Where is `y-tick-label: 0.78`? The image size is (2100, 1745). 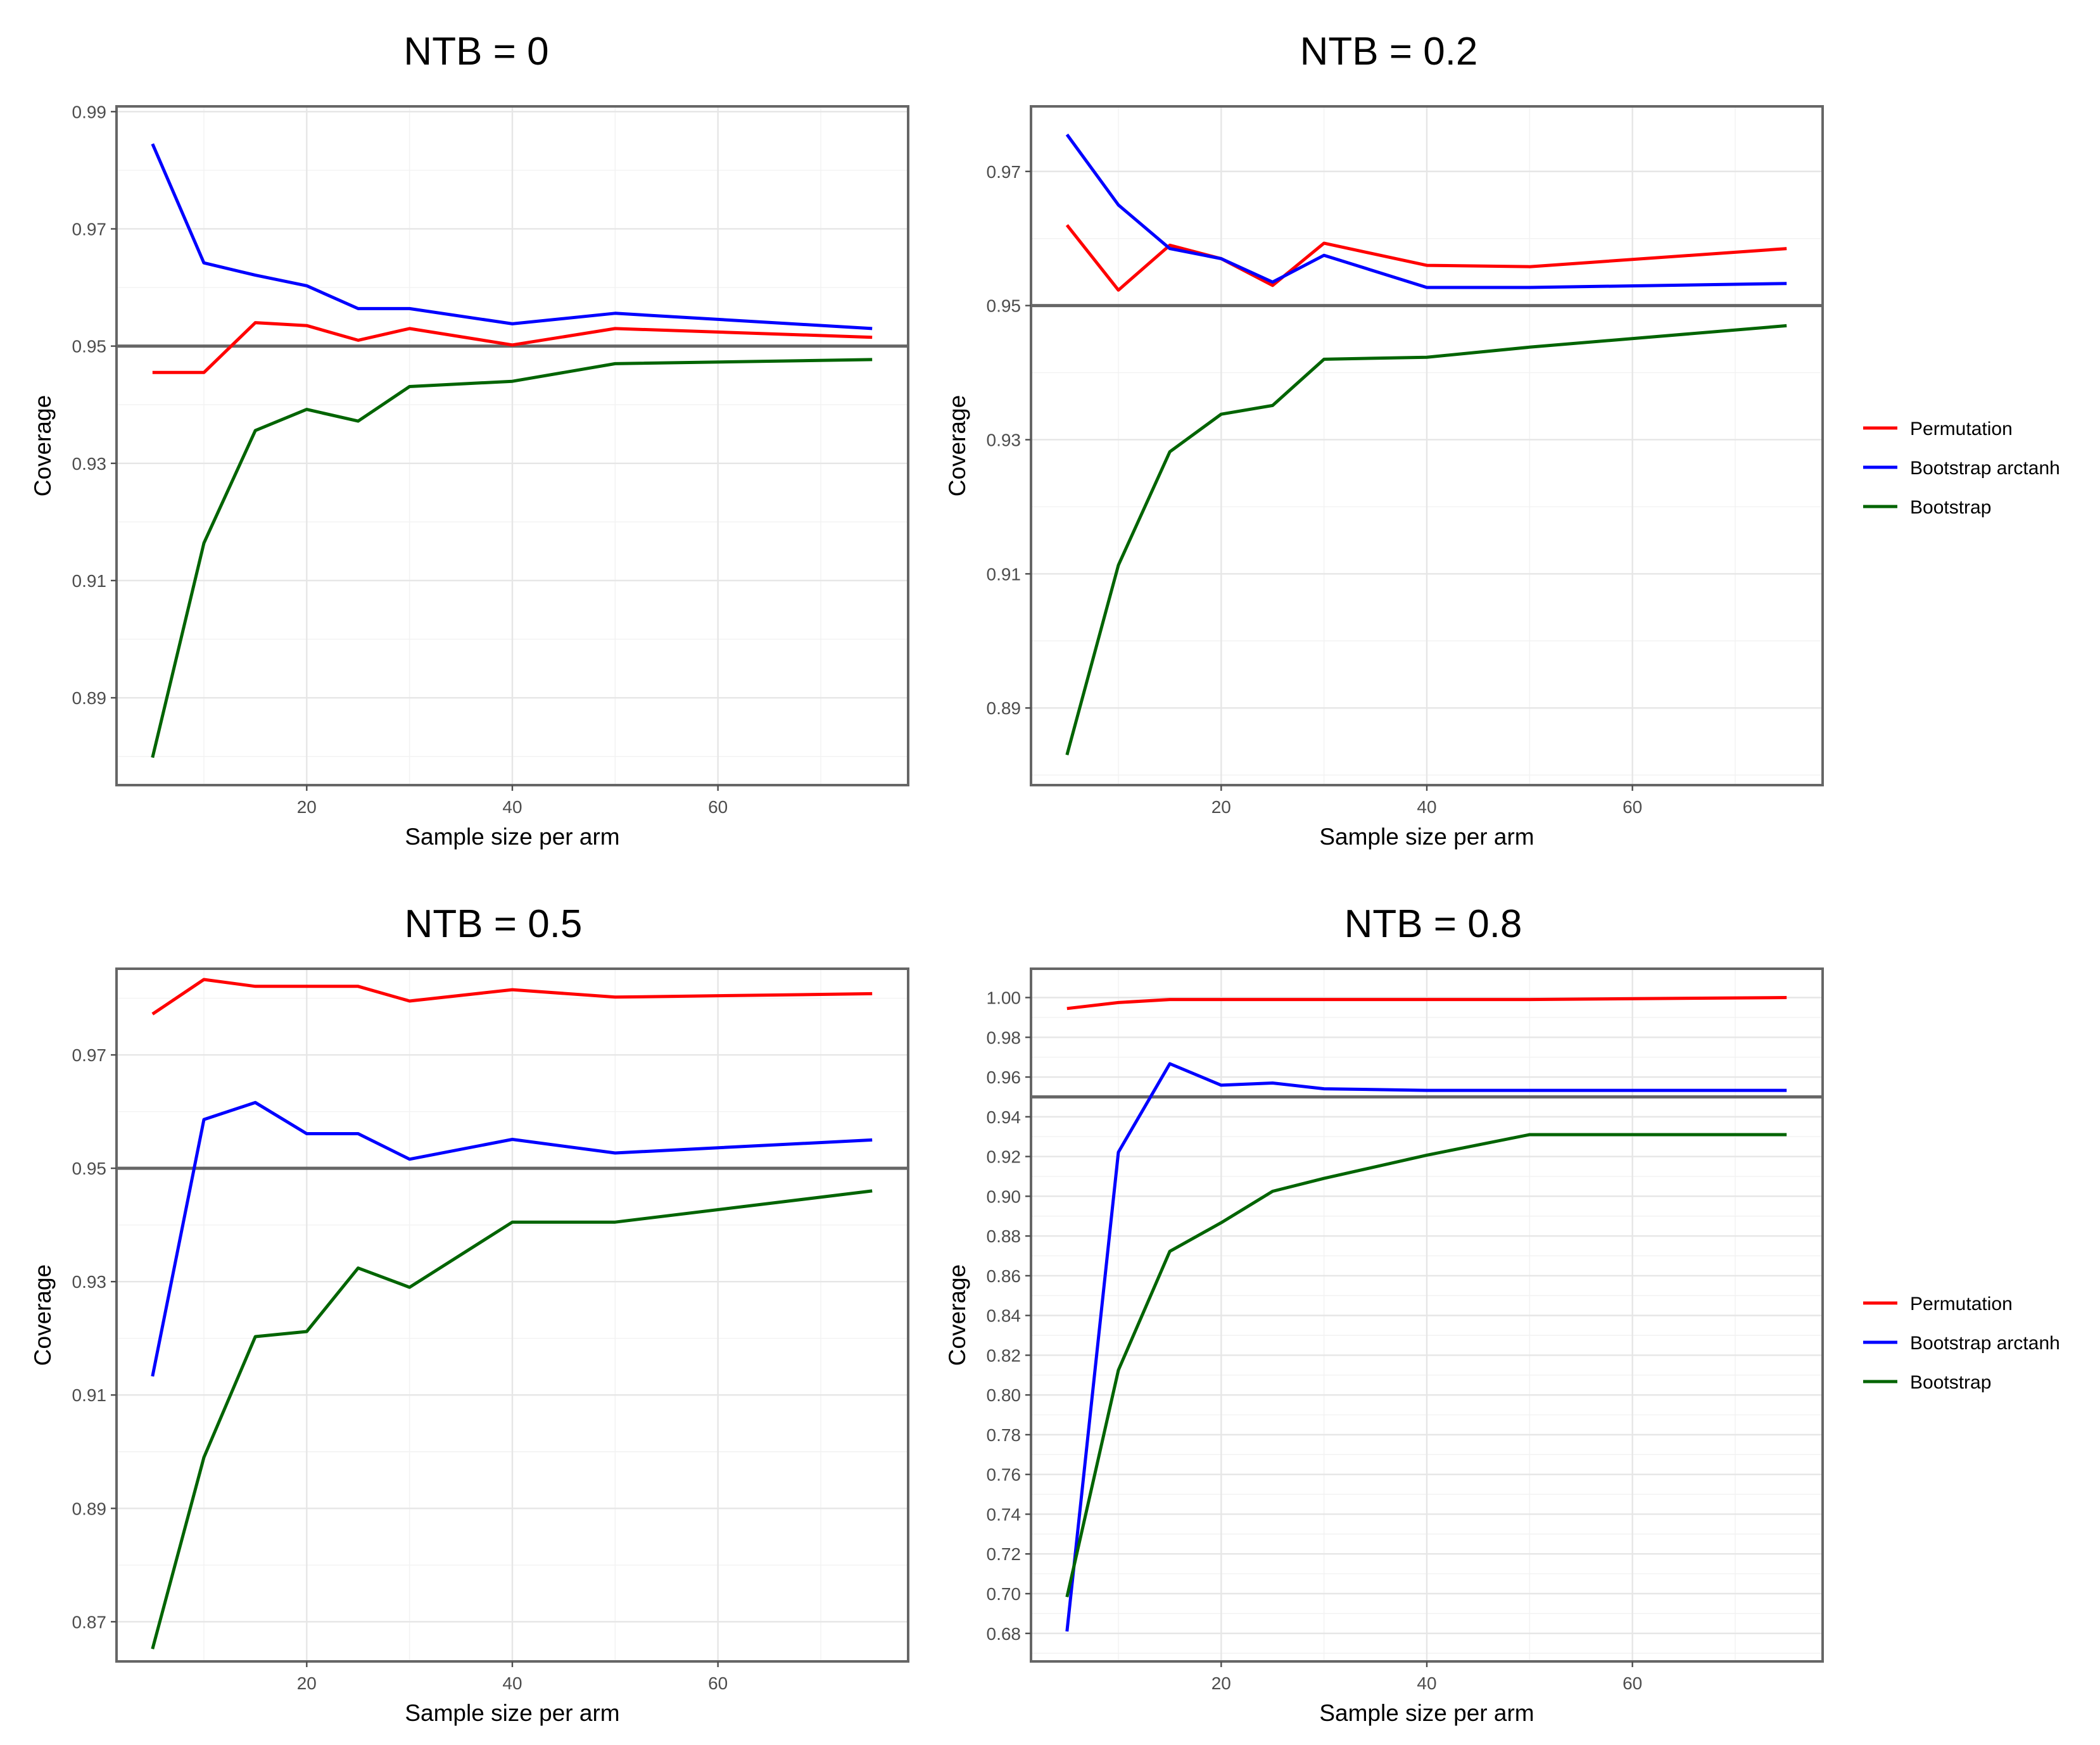 y-tick-label: 0.78 is located at coordinates (1005, 1435).